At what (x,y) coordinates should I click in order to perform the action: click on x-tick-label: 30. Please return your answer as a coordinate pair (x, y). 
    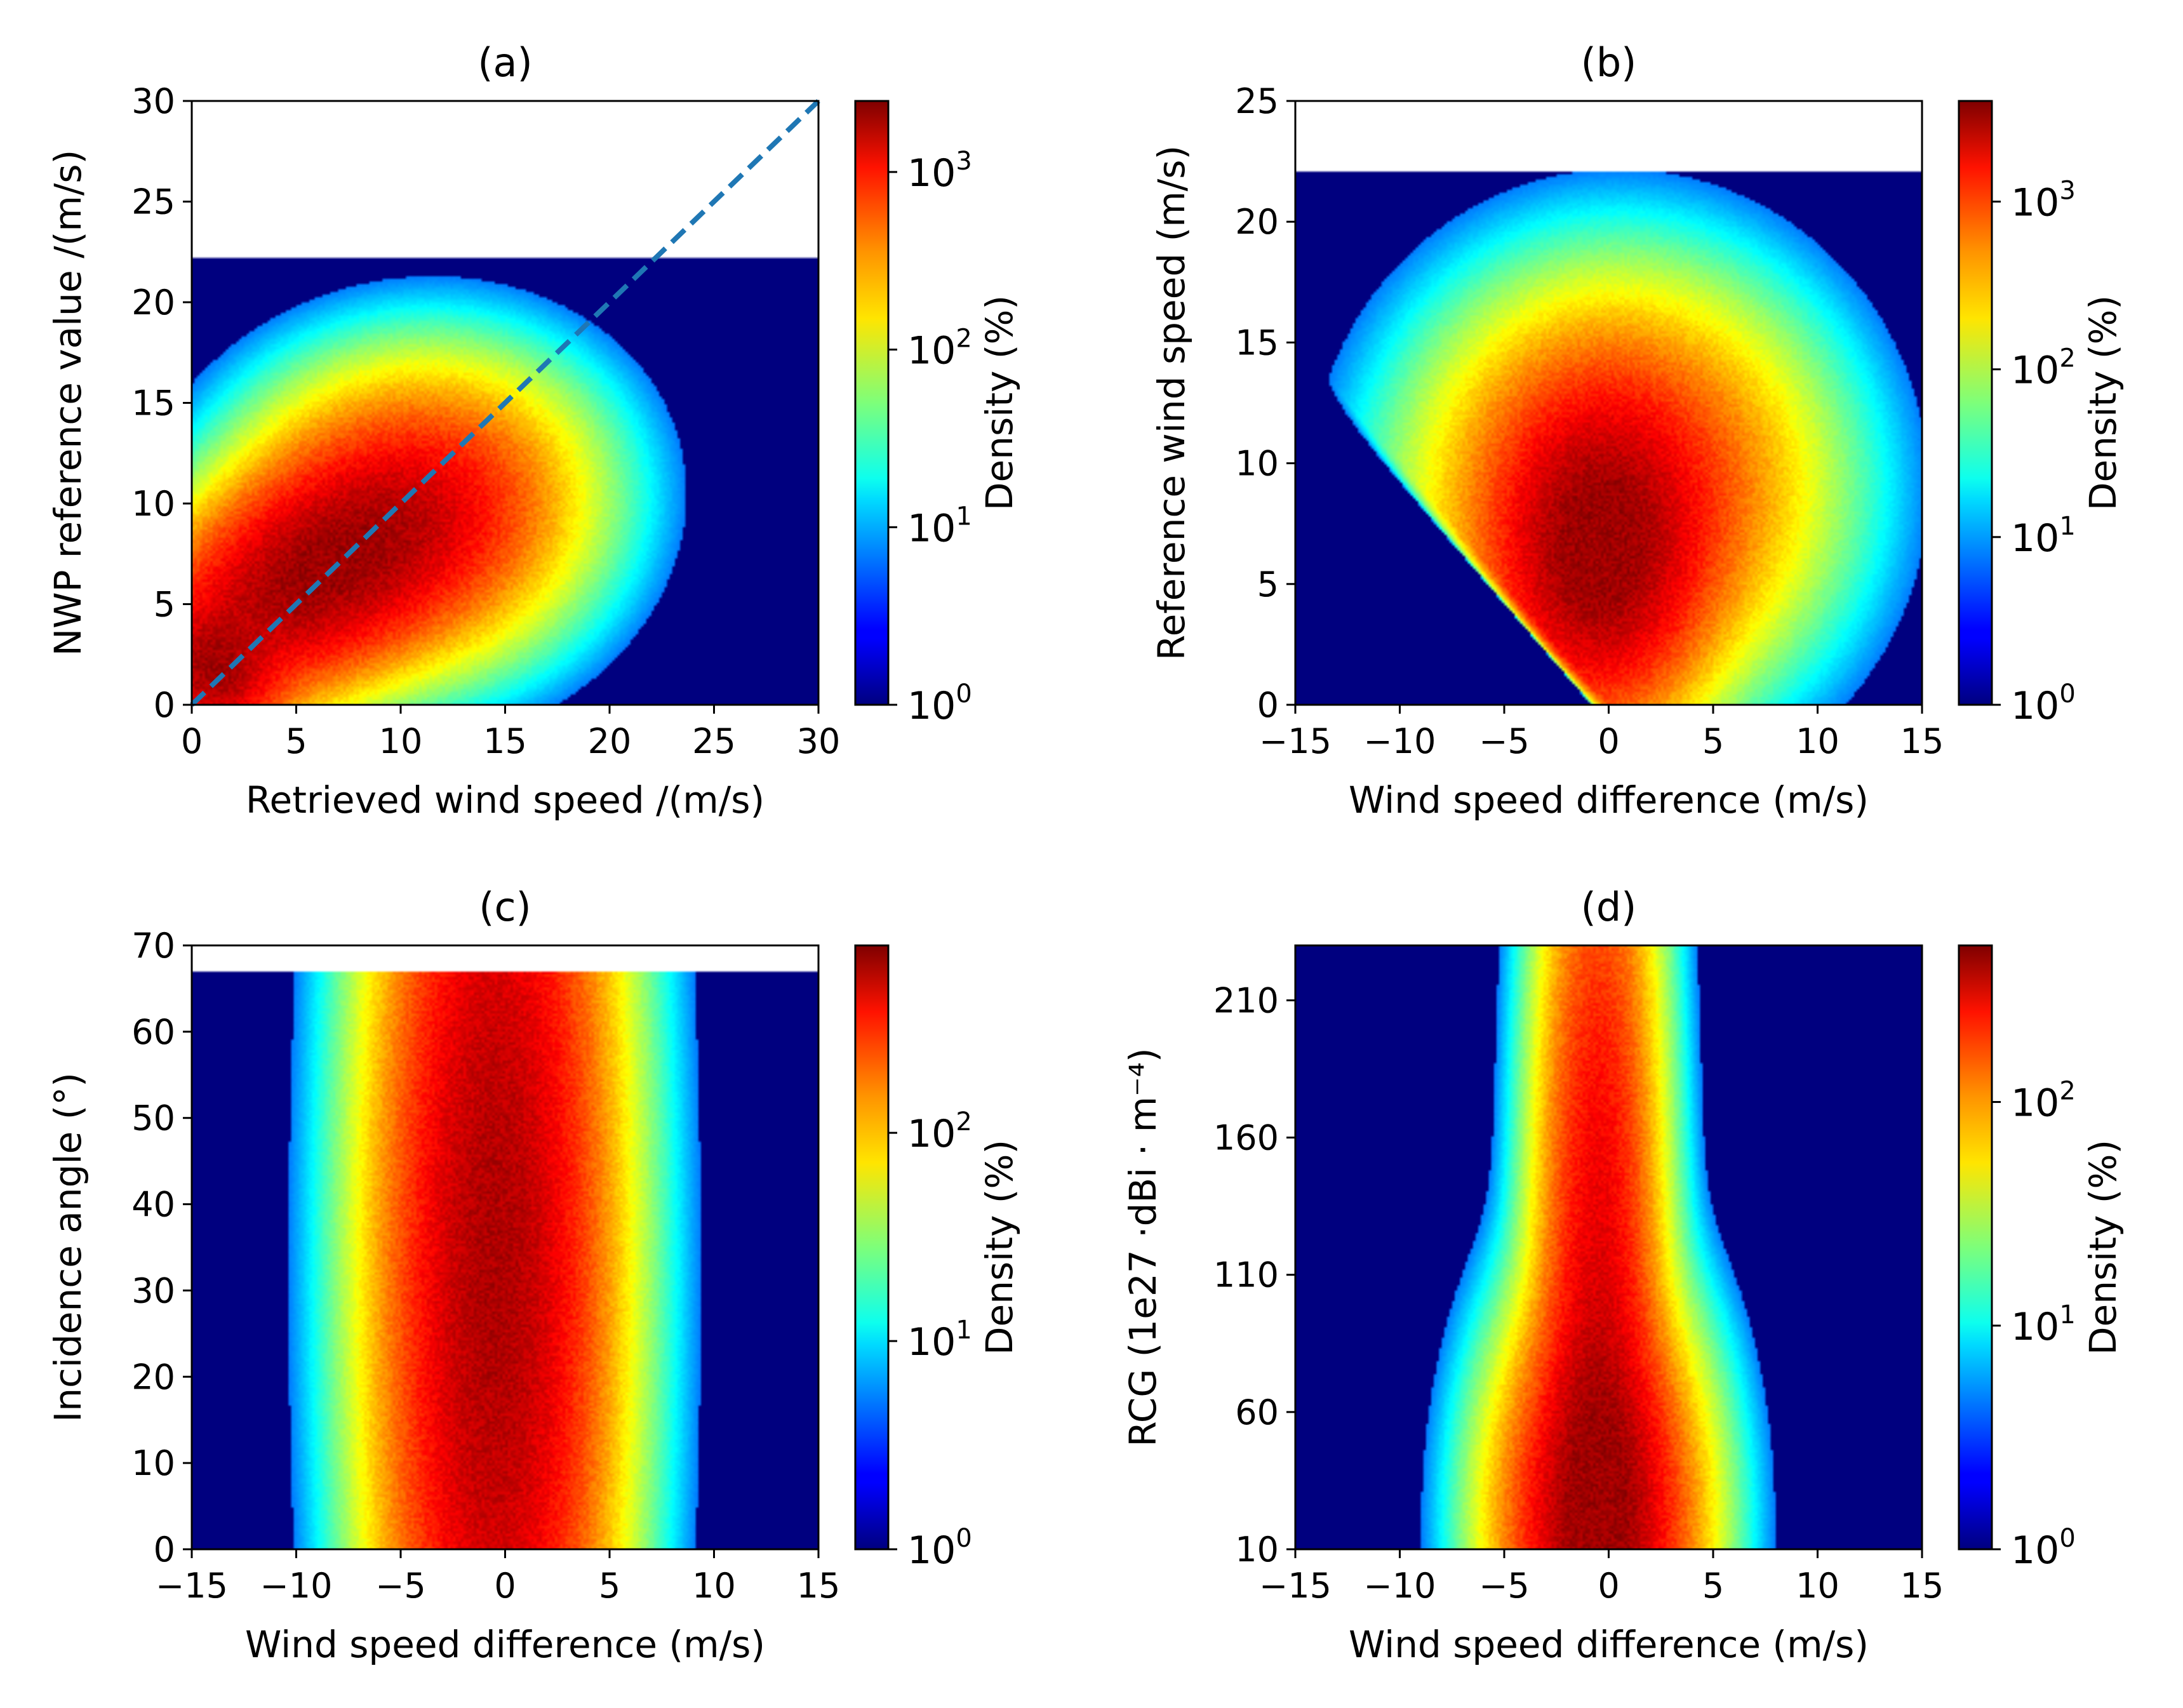
    Looking at the image, I should click on (819, 741).